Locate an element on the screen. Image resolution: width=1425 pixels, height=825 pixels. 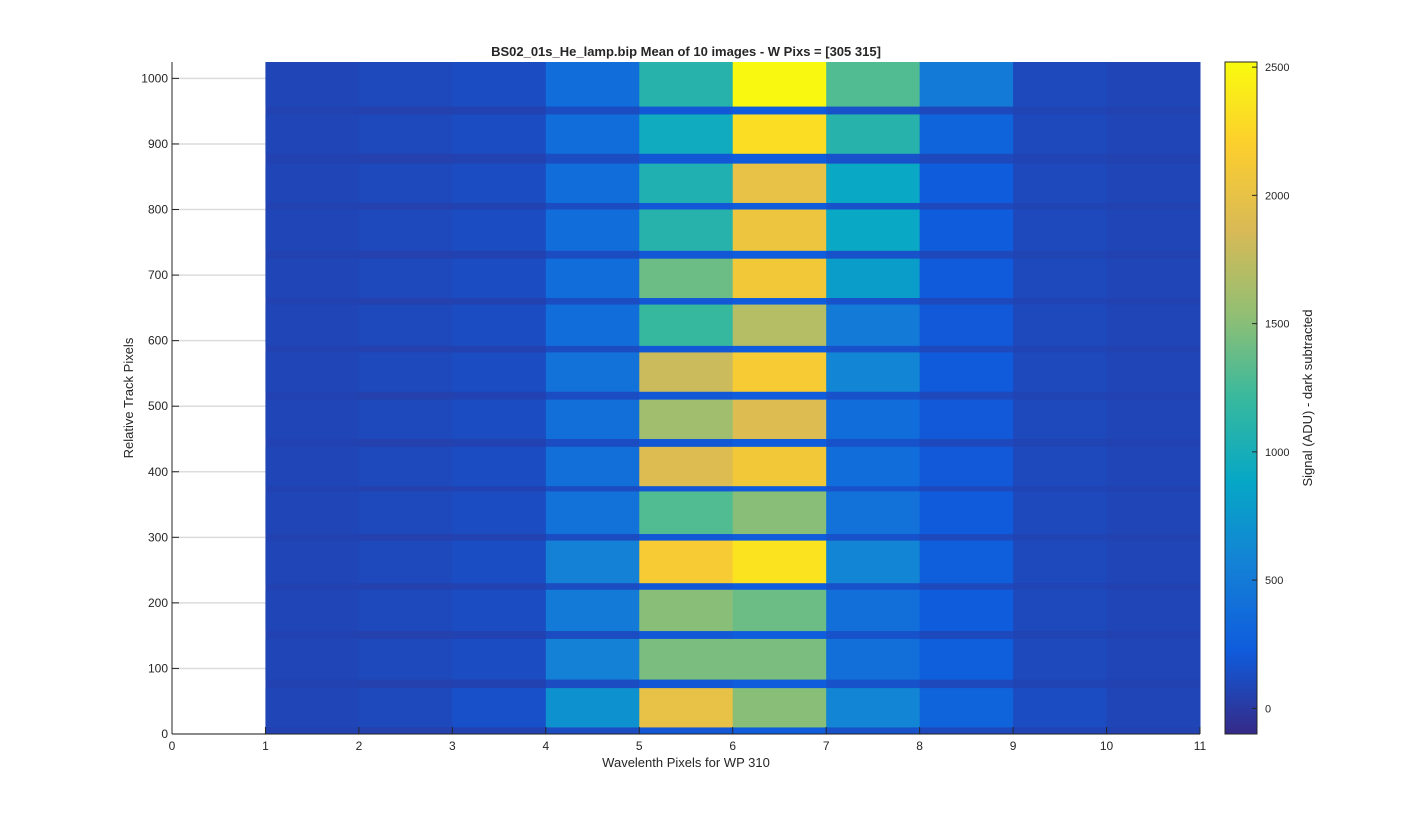
x-tick-label: 2 is located at coordinates (359, 746).